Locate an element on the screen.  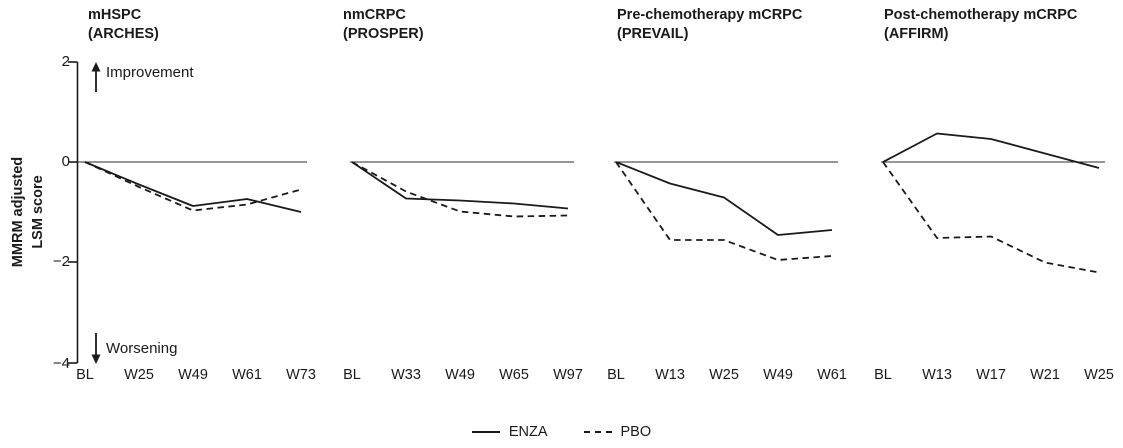
solid-line-swatch-icon is located at coordinates (485, 432).